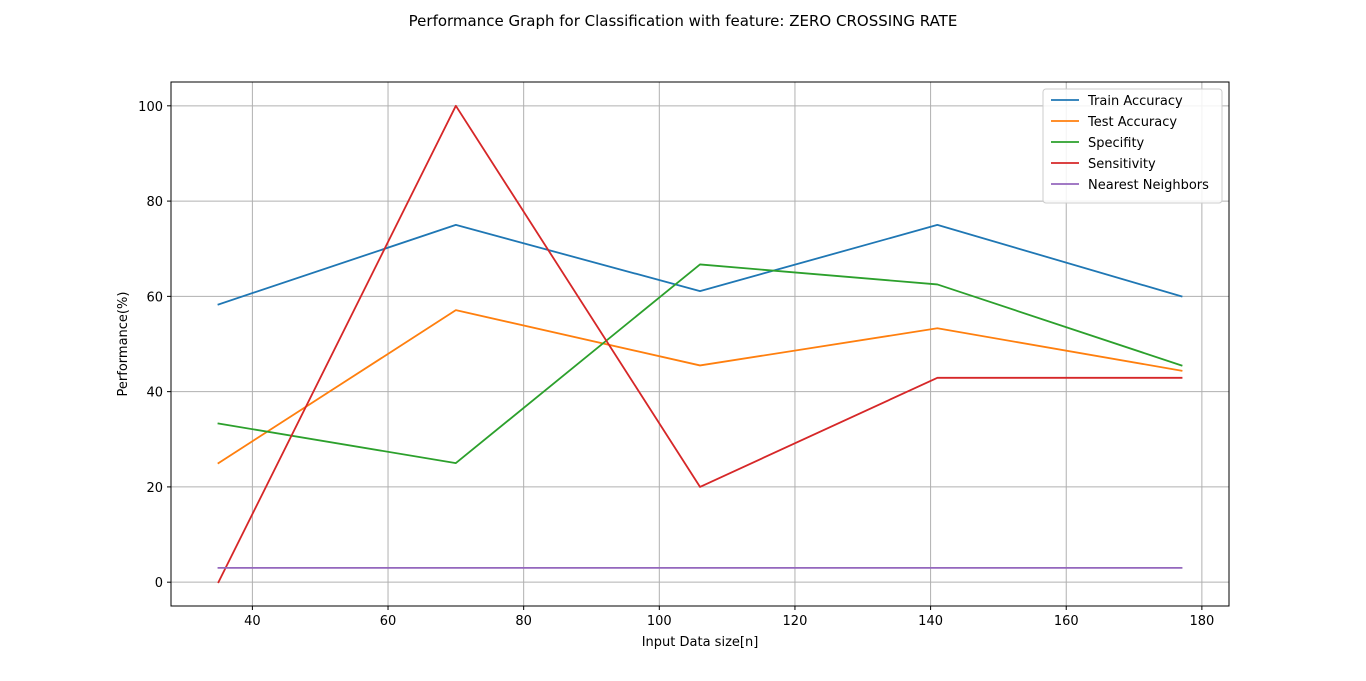 The width and height of the screenshot is (1366, 681). What do you see at coordinates (1135, 101) in the screenshot?
I see `legend-label-train-accuracy: Train Accuracy` at bounding box center [1135, 101].